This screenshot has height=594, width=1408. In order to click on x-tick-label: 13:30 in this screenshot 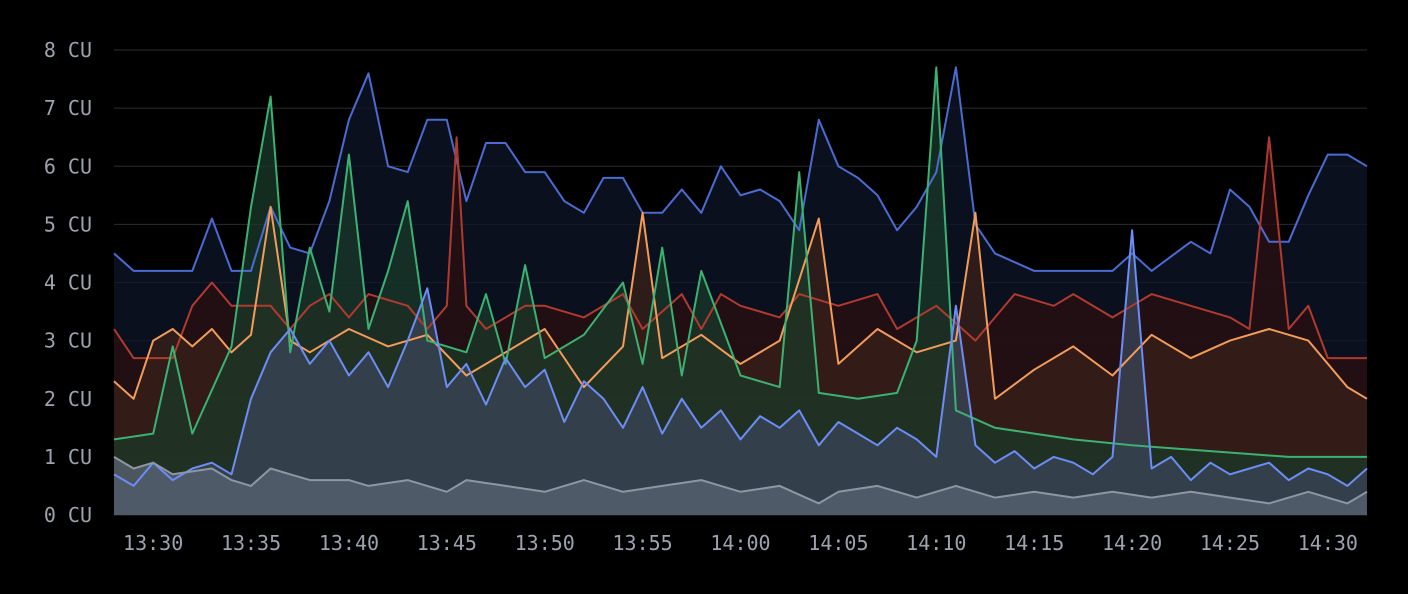, I will do `click(153, 543)`.